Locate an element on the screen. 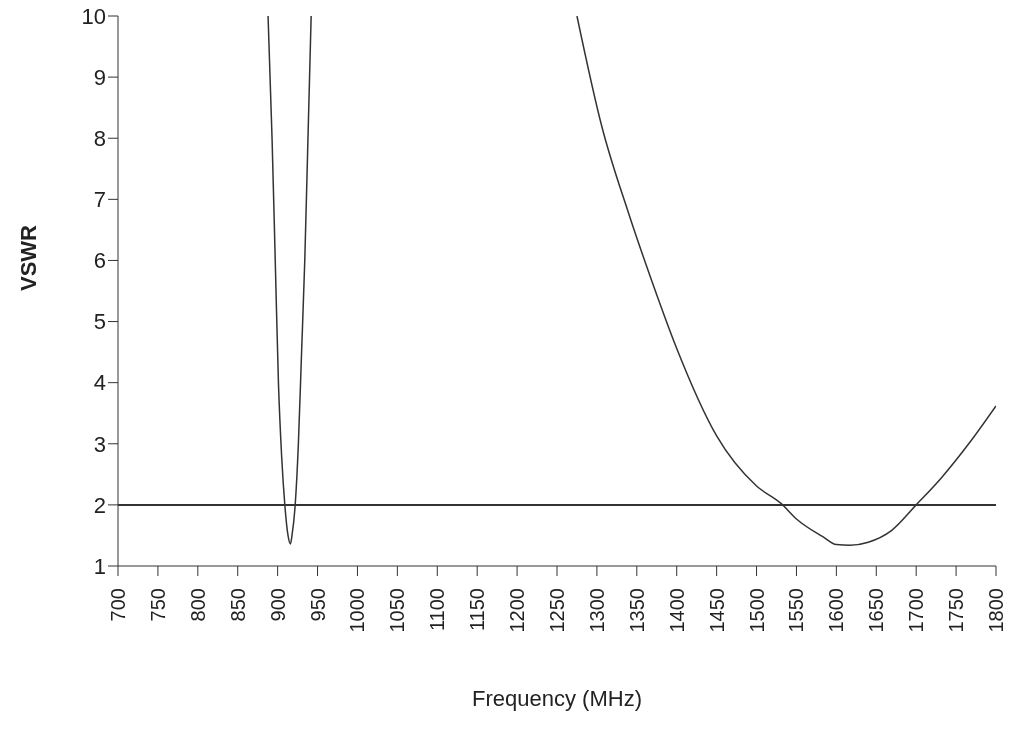 The width and height of the screenshot is (1026, 734). x-tick-label: 1600 is located at coordinates (836, 610).